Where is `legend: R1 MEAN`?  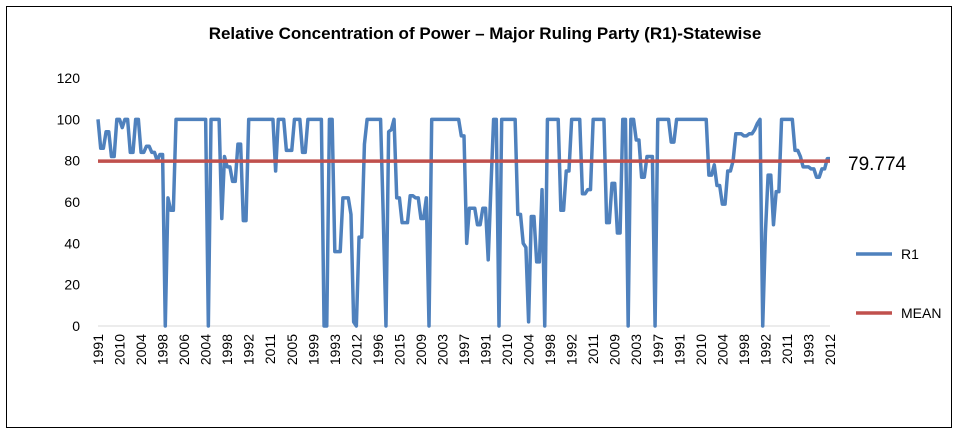
legend: R1 MEAN is located at coordinates (898, 283).